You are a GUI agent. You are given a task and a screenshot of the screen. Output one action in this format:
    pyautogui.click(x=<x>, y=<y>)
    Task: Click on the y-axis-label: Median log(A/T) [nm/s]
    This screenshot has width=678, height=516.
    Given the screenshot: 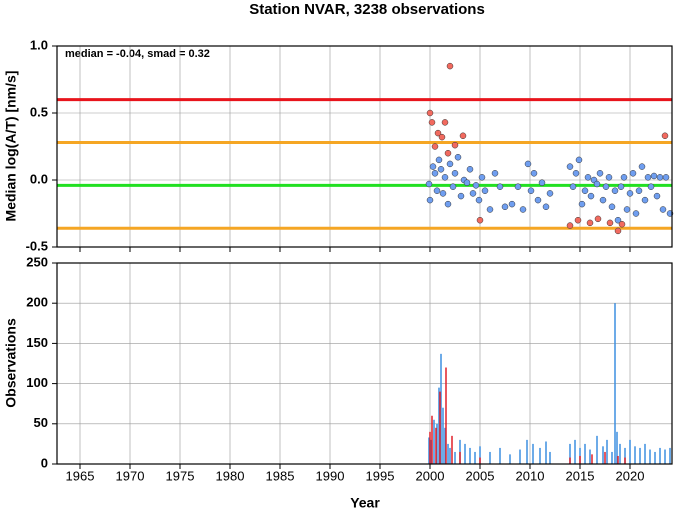 What is the action you would take?
    pyautogui.click(x=11, y=146)
    